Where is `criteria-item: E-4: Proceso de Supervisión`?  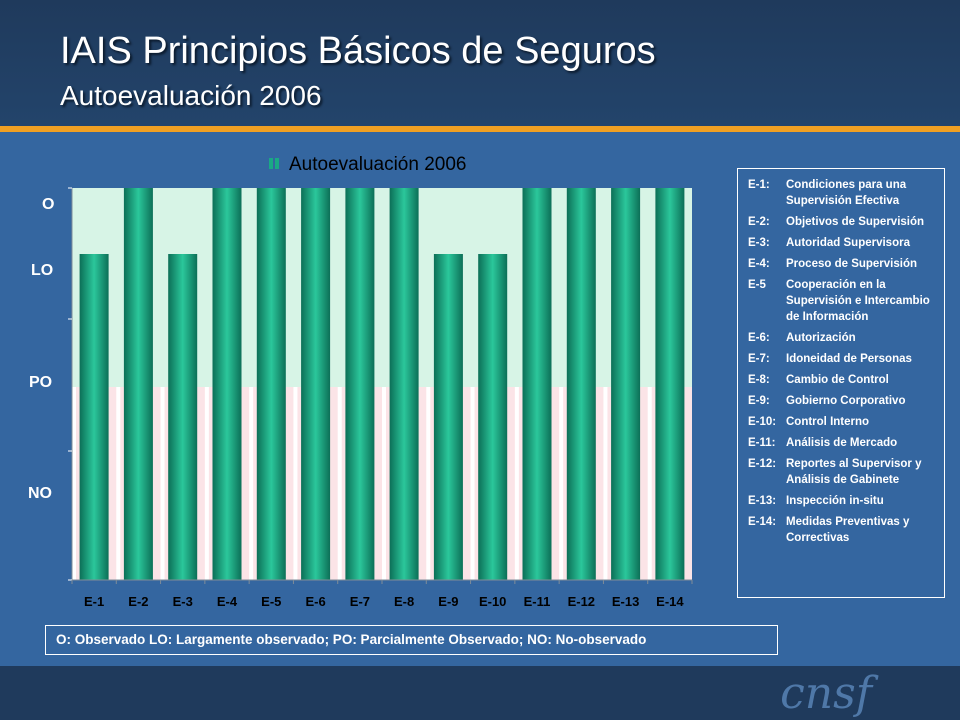 criteria-item: E-4: Proceso de Supervisión is located at coordinates (841, 264).